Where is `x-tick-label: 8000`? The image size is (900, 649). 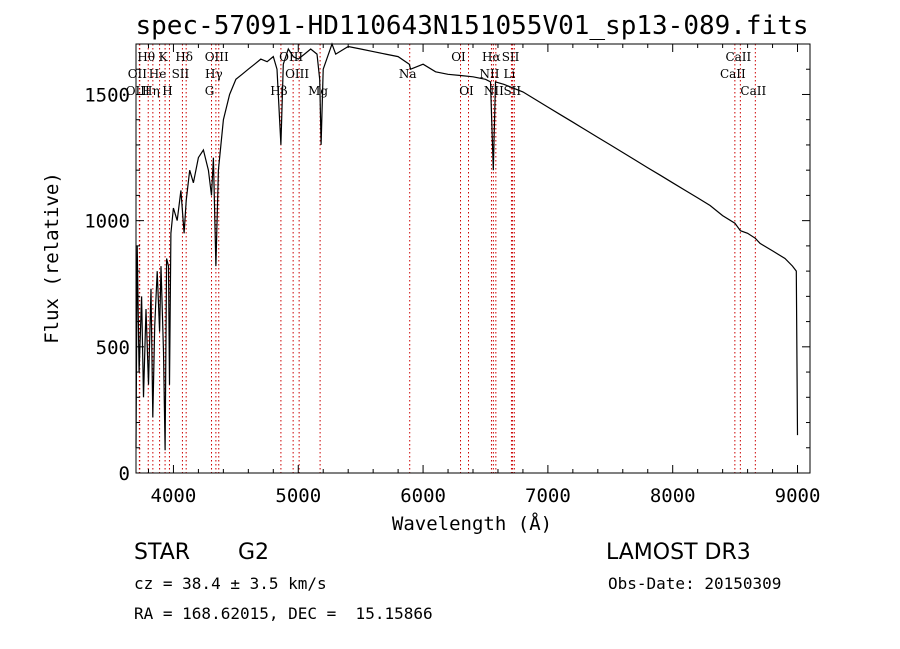
x-tick-label: 8000 is located at coordinates (673, 496).